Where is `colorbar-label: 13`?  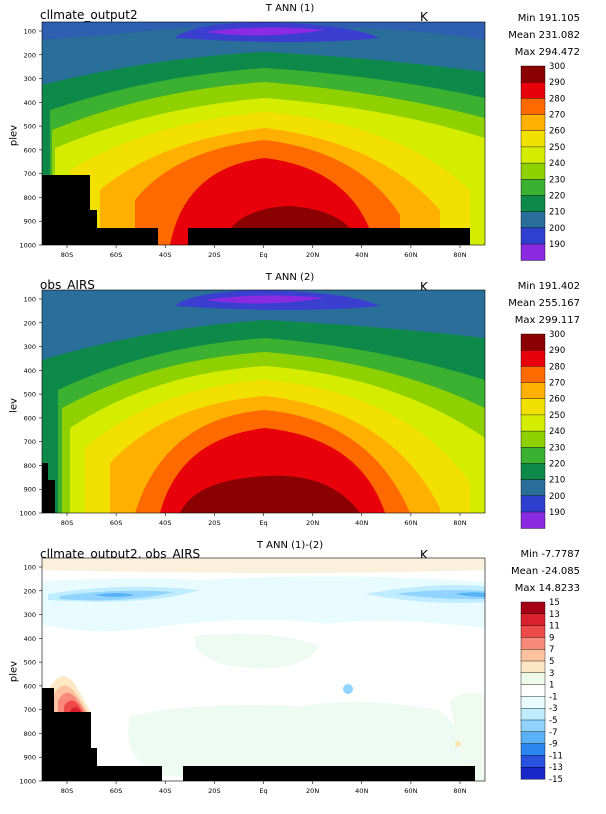 colorbar-label: 13 is located at coordinates (554, 615).